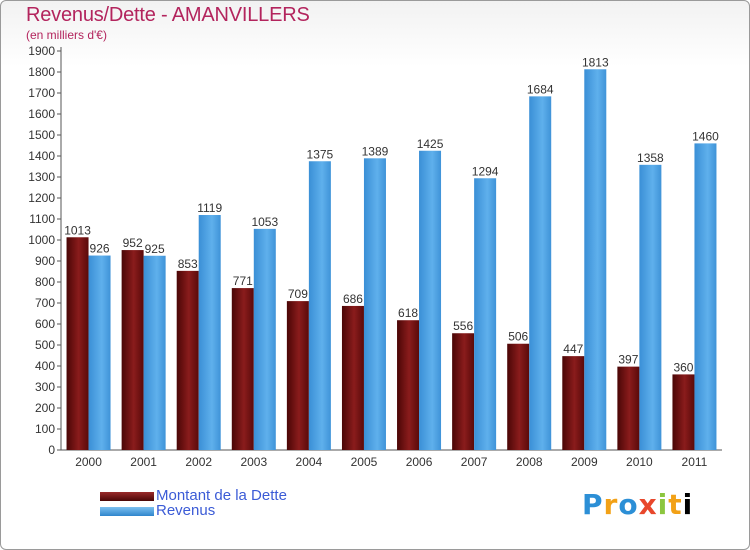 This screenshot has width=750, height=550. What do you see at coordinates (242, 369) in the screenshot?
I see `bar-debt-2003` at bounding box center [242, 369].